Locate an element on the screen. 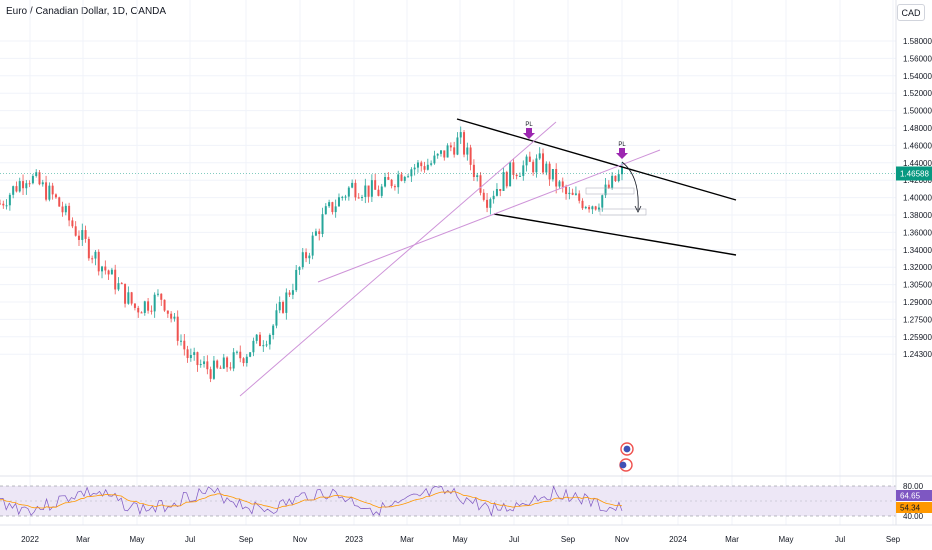 This screenshot has height=550, width=932. y-tick-label: 1.38000 is located at coordinates (917, 215).